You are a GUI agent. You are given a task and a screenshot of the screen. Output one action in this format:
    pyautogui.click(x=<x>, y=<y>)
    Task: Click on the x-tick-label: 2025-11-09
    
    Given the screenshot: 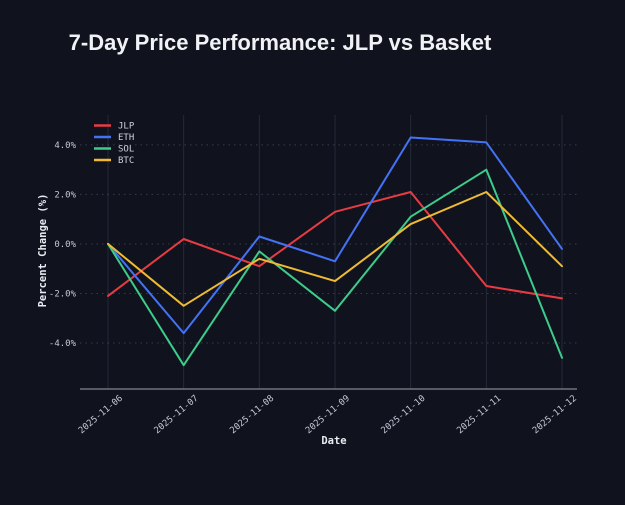 What is the action you would take?
    pyautogui.click(x=328, y=415)
    